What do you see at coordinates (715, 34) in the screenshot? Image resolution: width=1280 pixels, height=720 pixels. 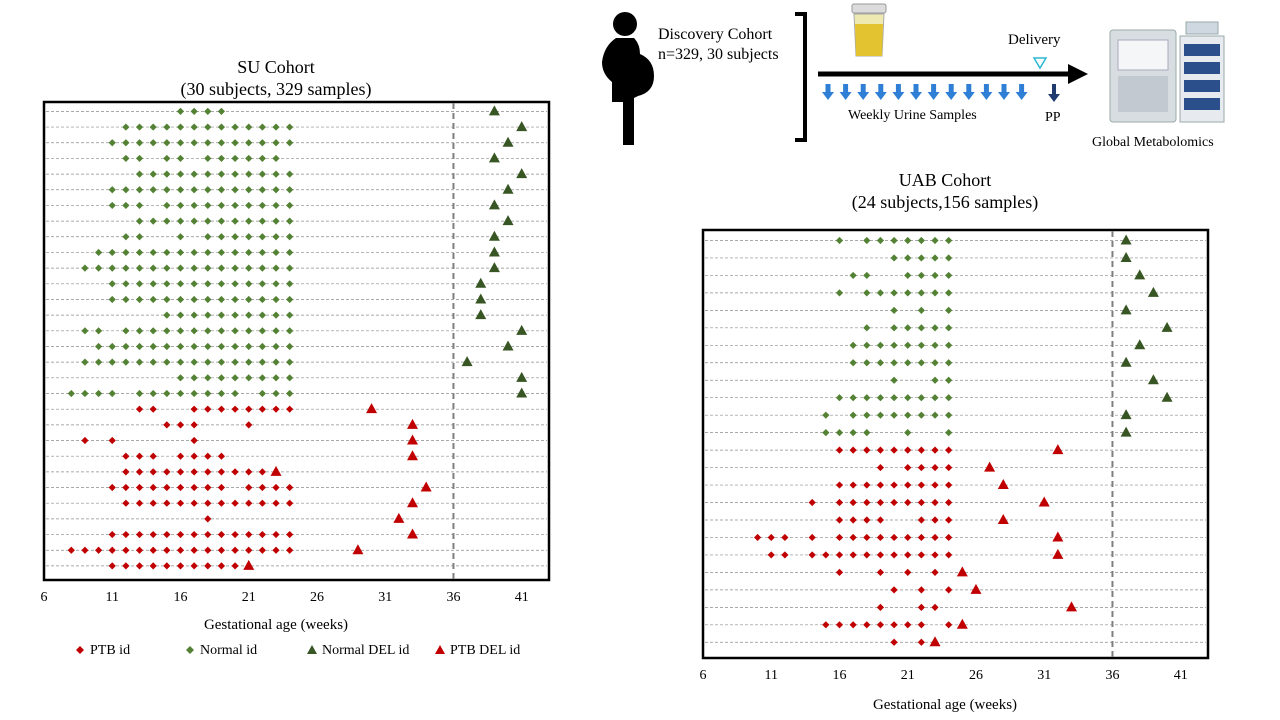 I see `cohort-title: Discovery Cohort` at bounding box center [715, 34].